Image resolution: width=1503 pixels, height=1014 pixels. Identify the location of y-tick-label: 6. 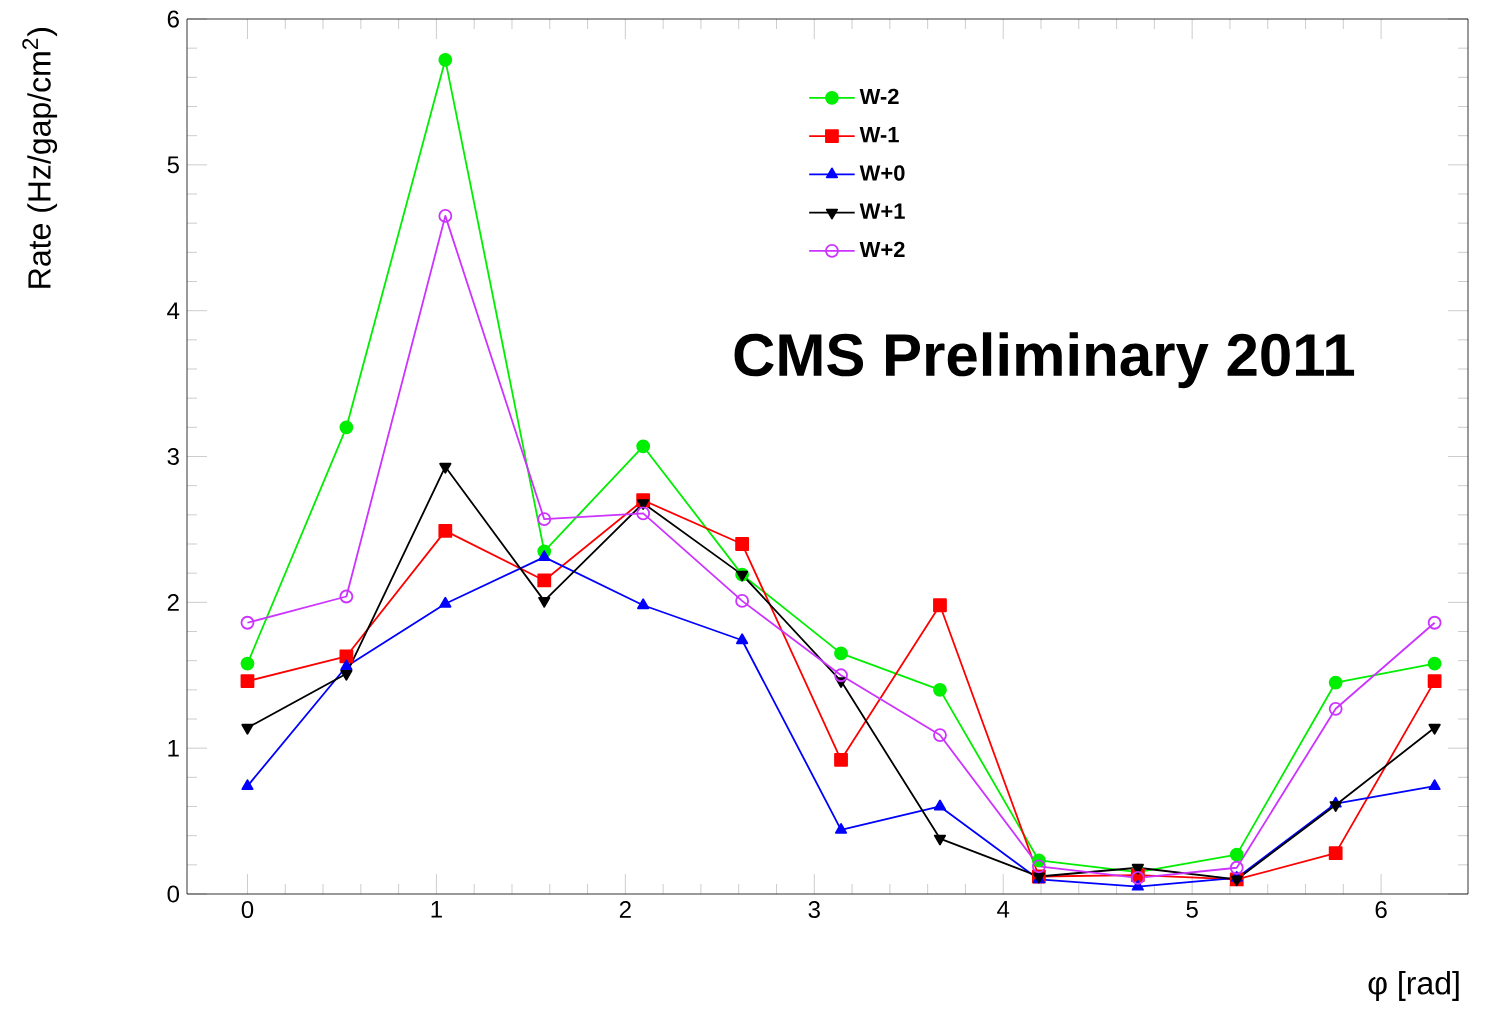
(173, 19).